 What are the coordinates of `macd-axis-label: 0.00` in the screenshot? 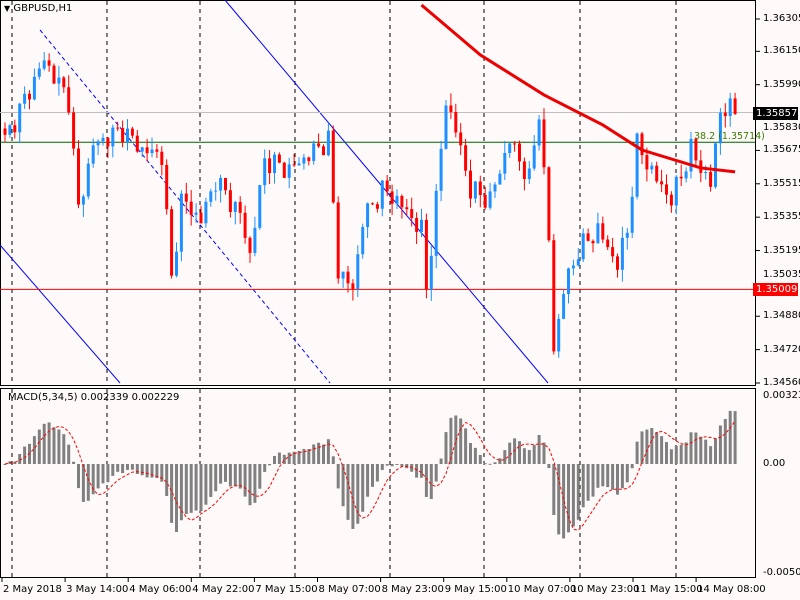 It's located at (774, 463).